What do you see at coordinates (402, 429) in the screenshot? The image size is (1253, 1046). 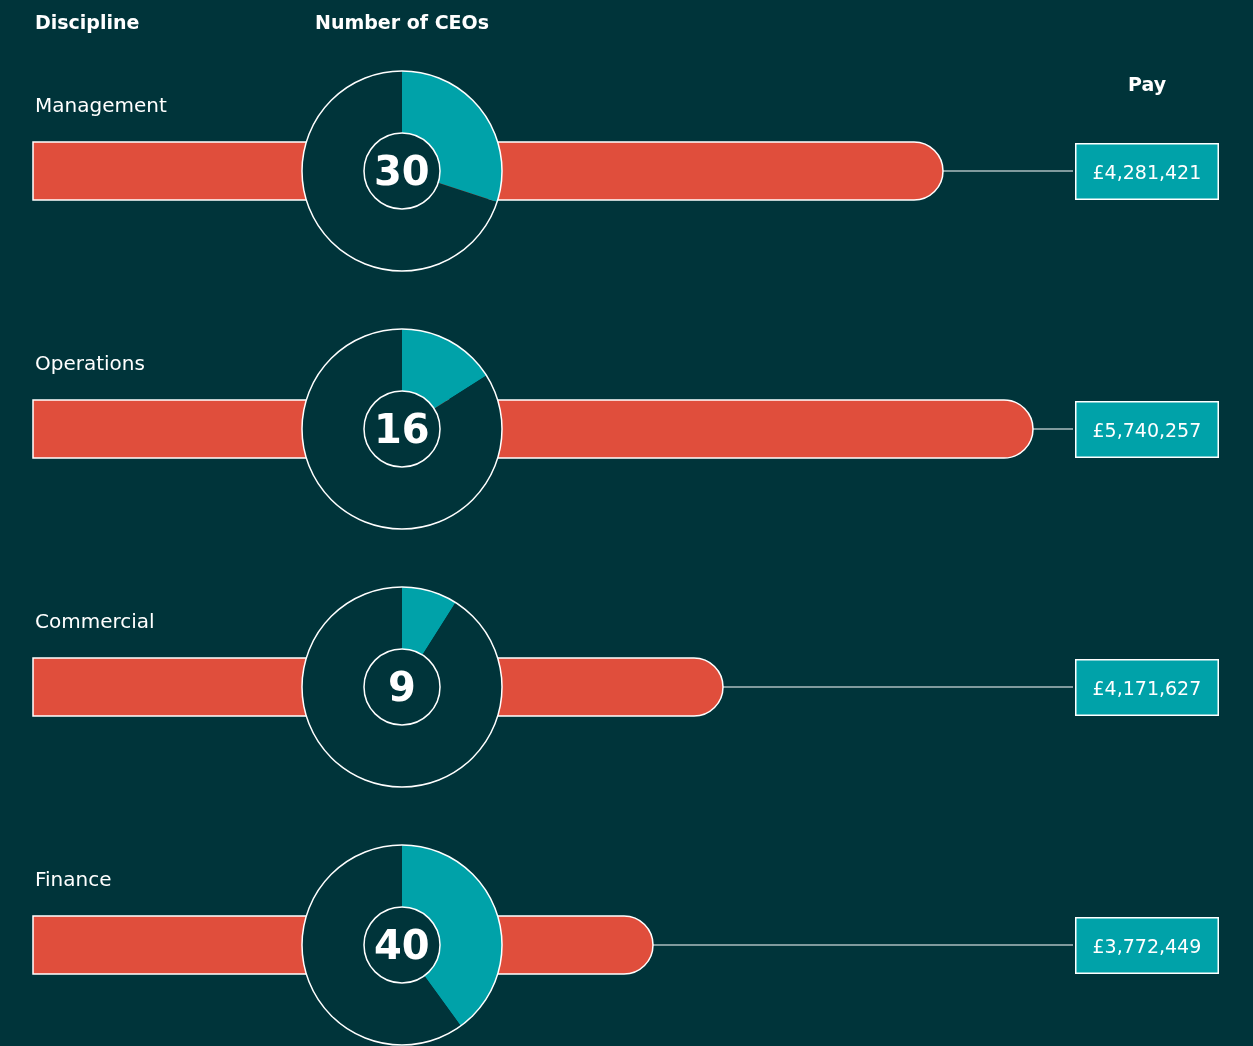 I see `annotation: 16` at bounding box center [402, 429].